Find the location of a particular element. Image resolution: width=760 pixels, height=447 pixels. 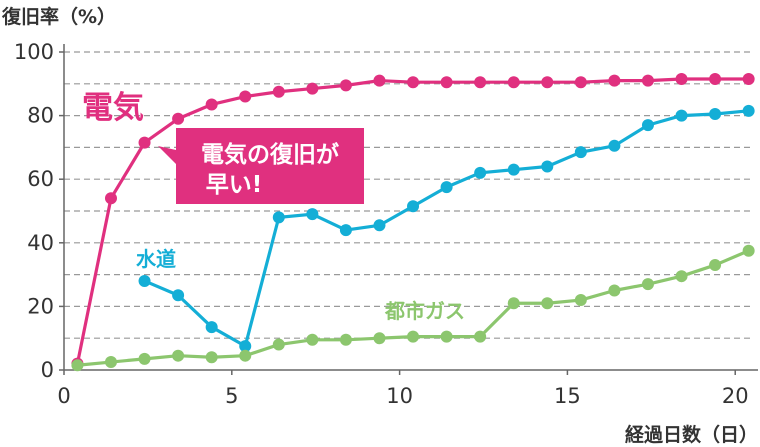

x-tick-label: 15 is located at coordinates (567, 396).